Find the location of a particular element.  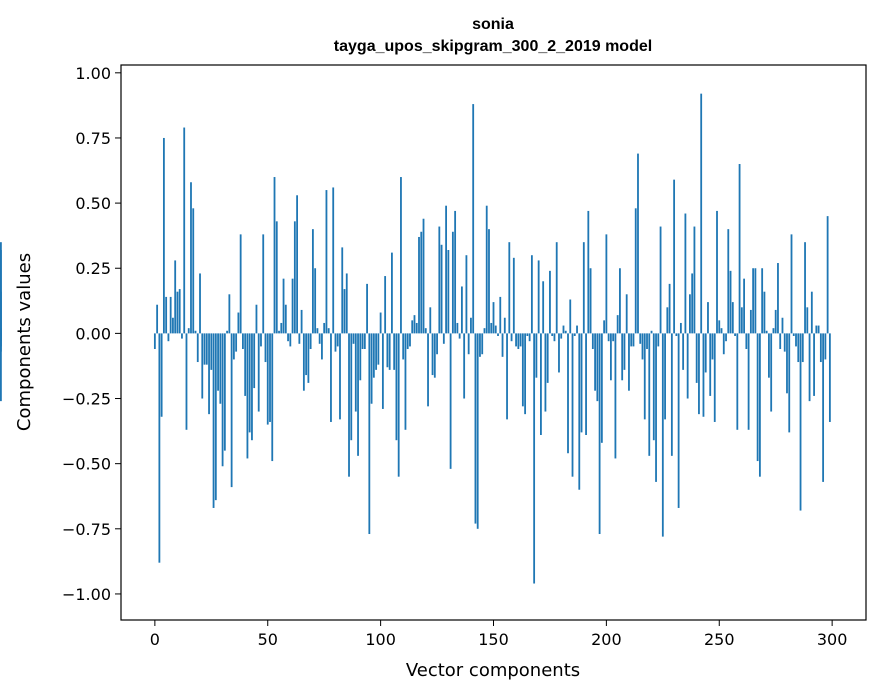

x-axis-label: Vector components is located at coordinates (493, 670).